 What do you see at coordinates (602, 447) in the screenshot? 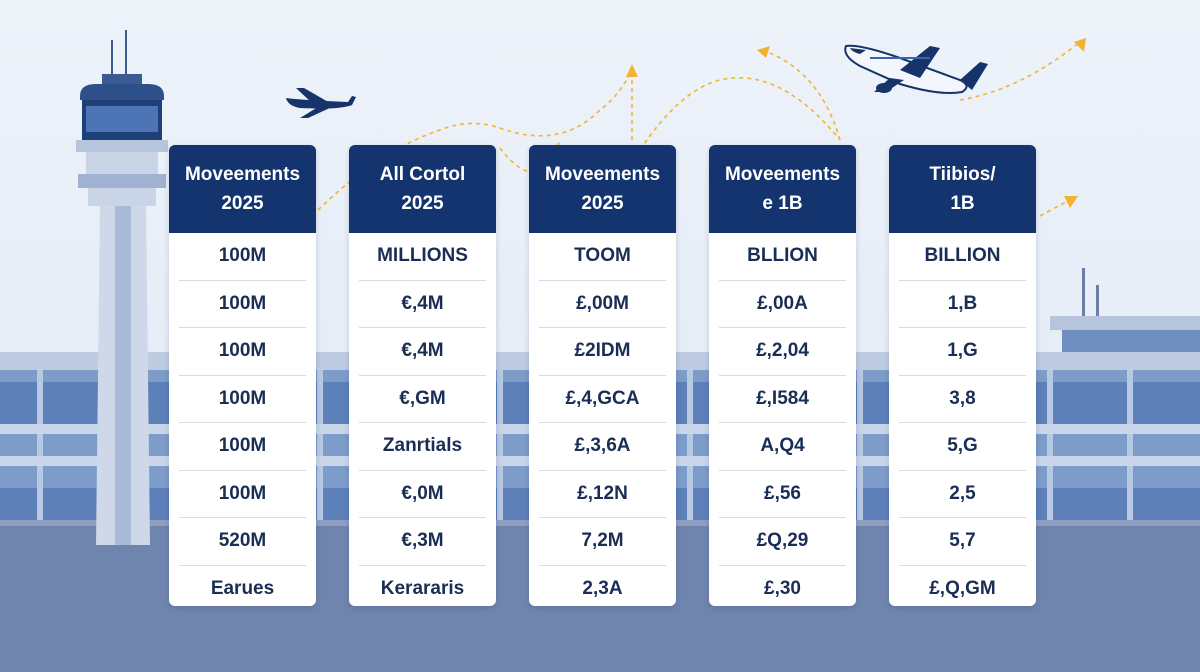
I see `table-cell: £,3,6A` at bounding box center [602, 447].